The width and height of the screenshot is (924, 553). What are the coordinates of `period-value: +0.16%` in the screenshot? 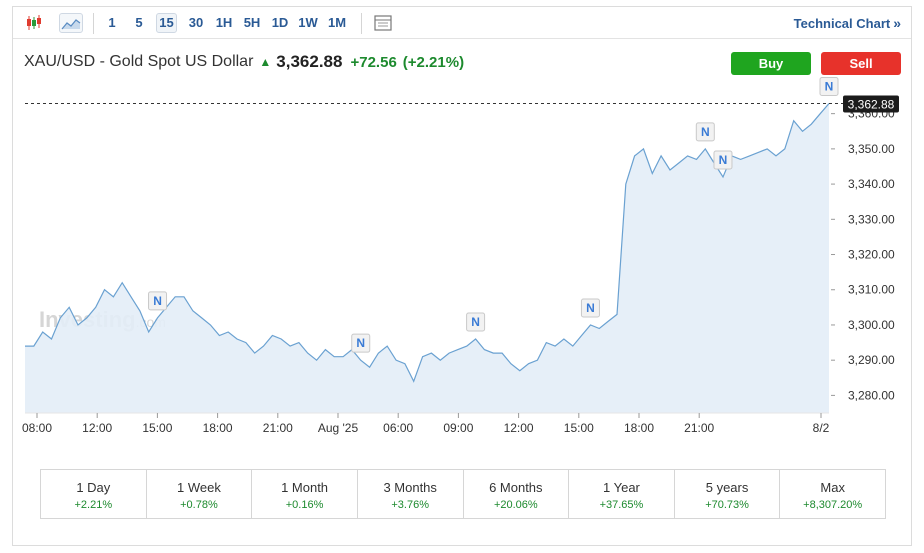 It's located at (304, 505).